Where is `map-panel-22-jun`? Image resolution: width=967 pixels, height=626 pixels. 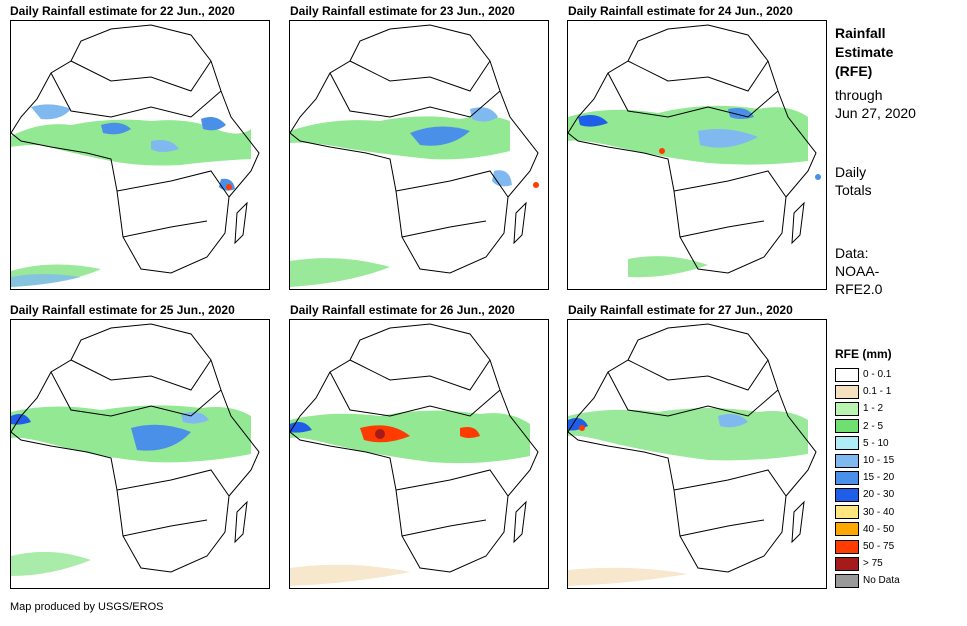 map-panel-22-jun is located at coordinates (140, 155).